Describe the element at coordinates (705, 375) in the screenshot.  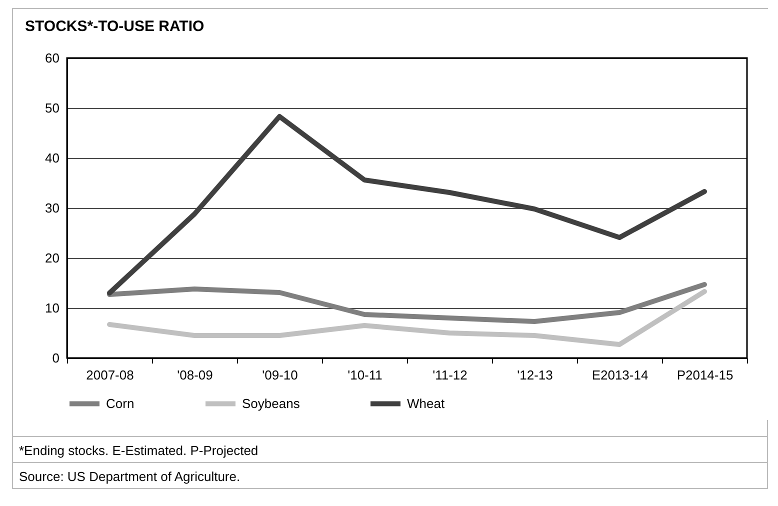
I see `x-tick-label: P2014-15` at that location.